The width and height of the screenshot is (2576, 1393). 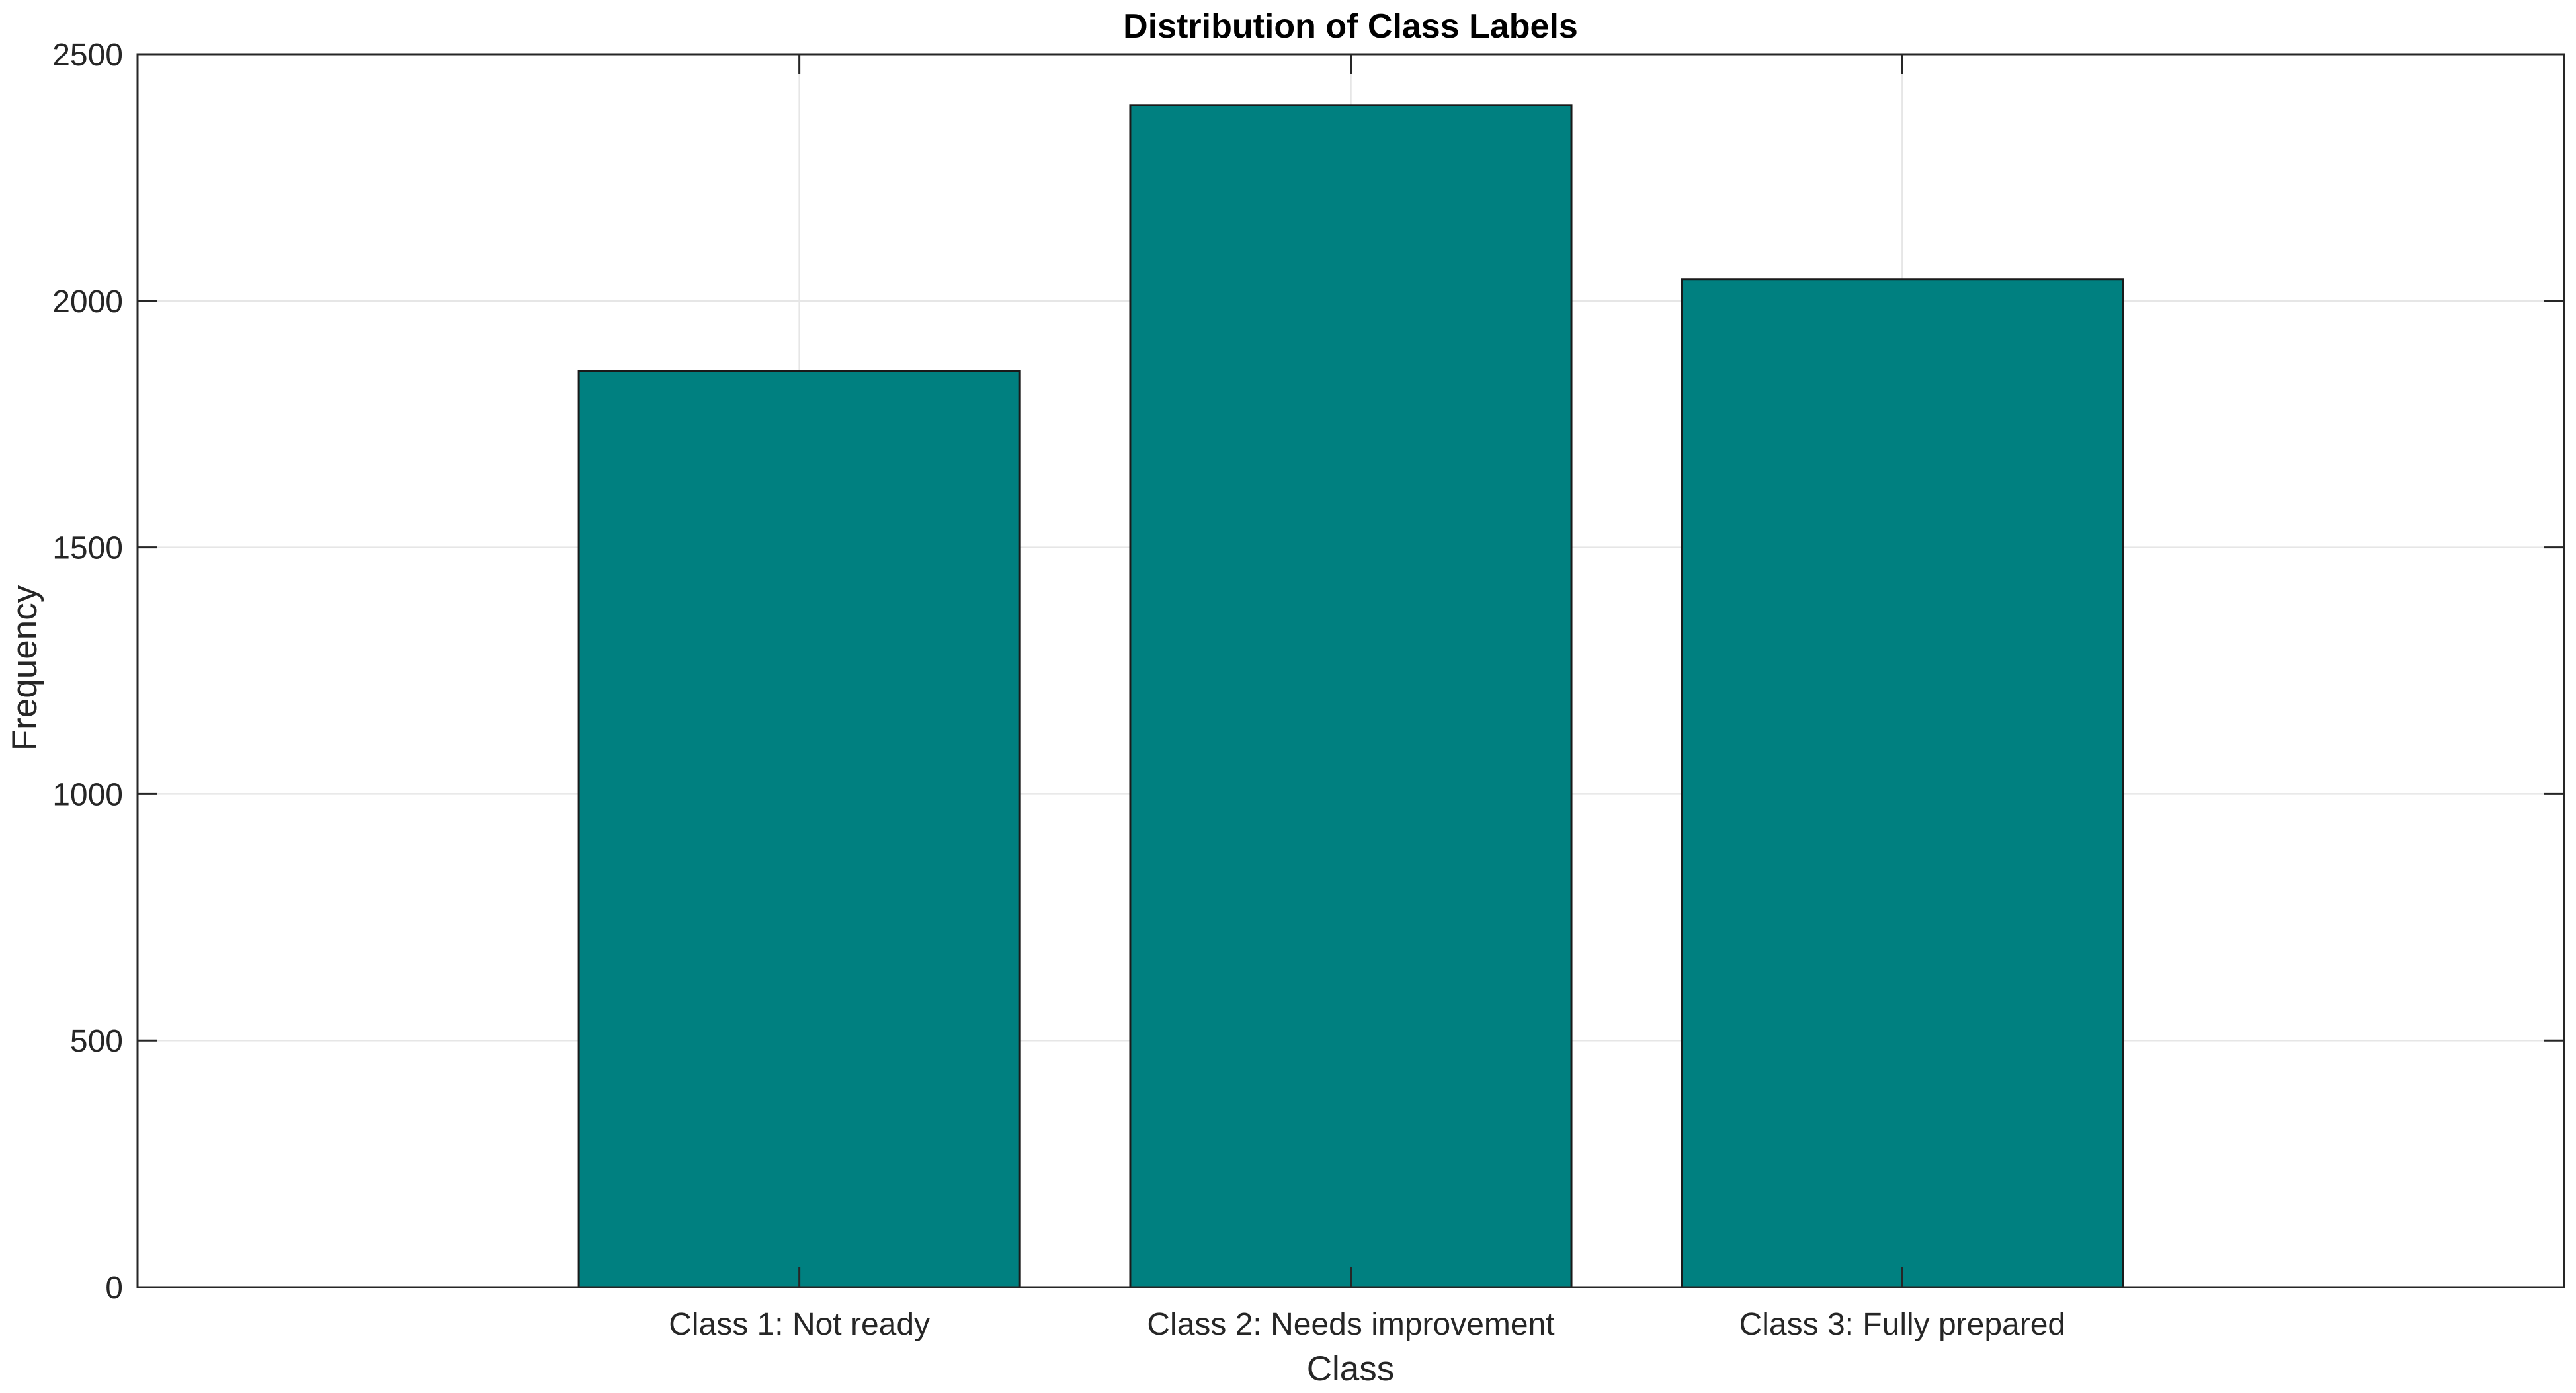 I want to click on x-tick-label: Class 3: Fully prepared, so click(x=1902, y=1324).